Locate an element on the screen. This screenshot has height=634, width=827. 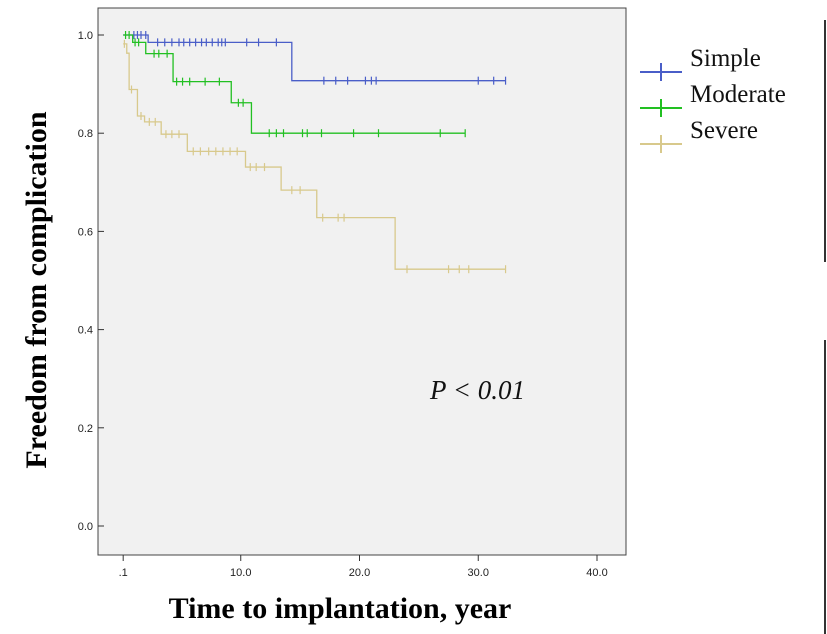
y-axis-ticks: 0.0 0.2 0.4 0.6 0.8 1.0 is located at coordinates (91, 281).